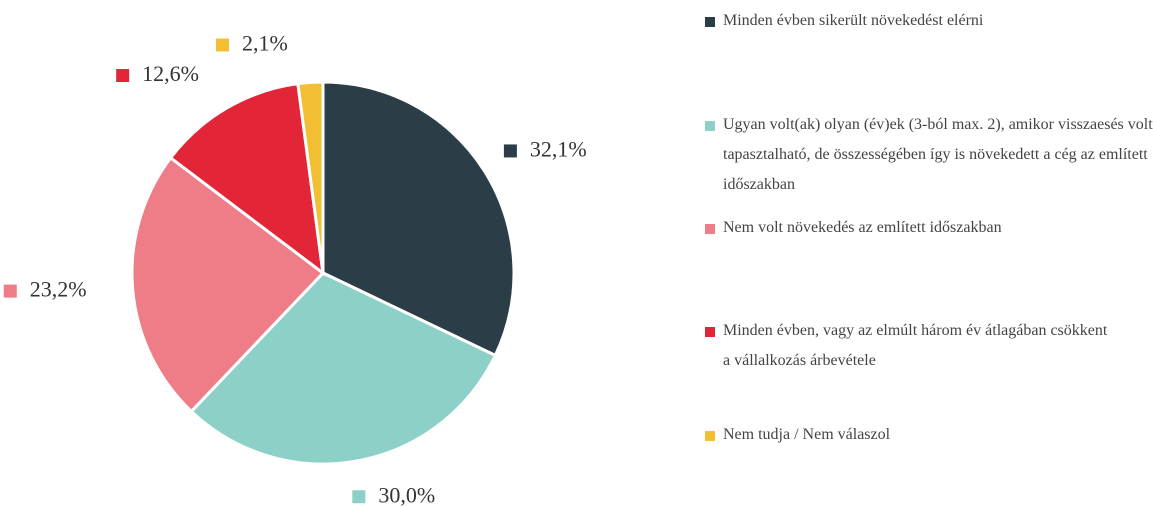  Describe the element at coordinates (265, 43) in the screenshot. I see `data-label: 2,1%` at that location.